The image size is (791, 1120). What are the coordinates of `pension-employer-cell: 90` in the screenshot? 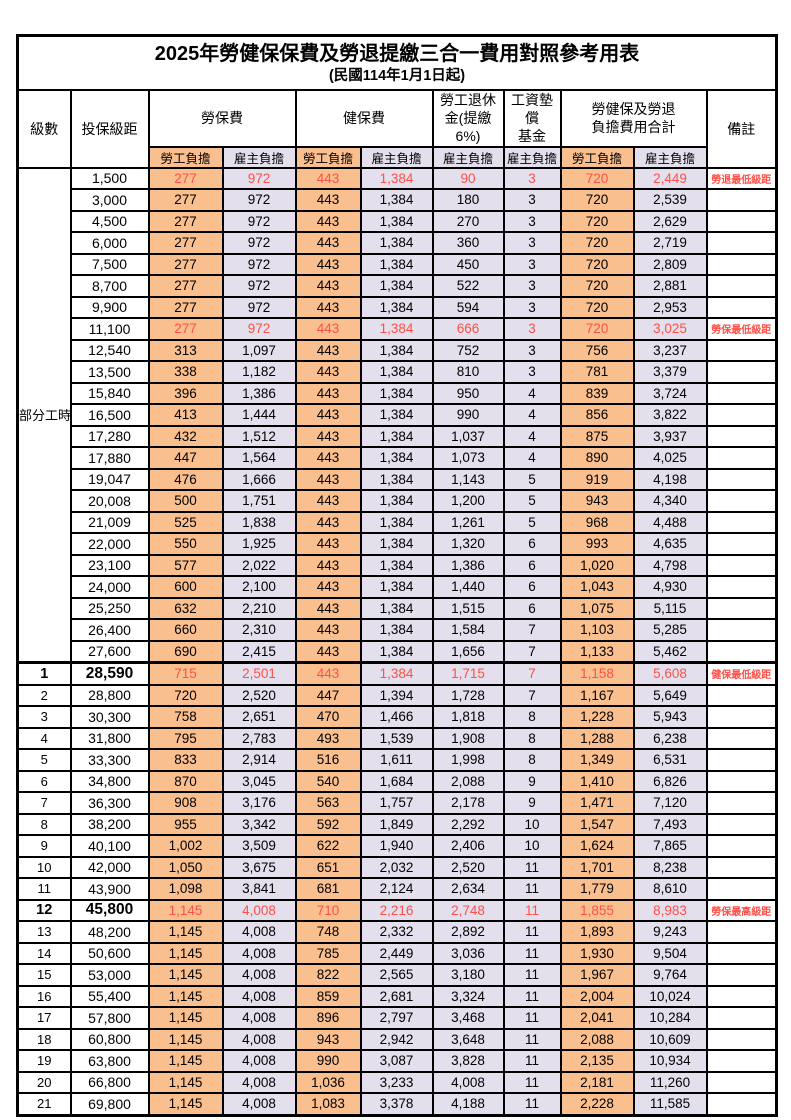 It's located at (468, 178).